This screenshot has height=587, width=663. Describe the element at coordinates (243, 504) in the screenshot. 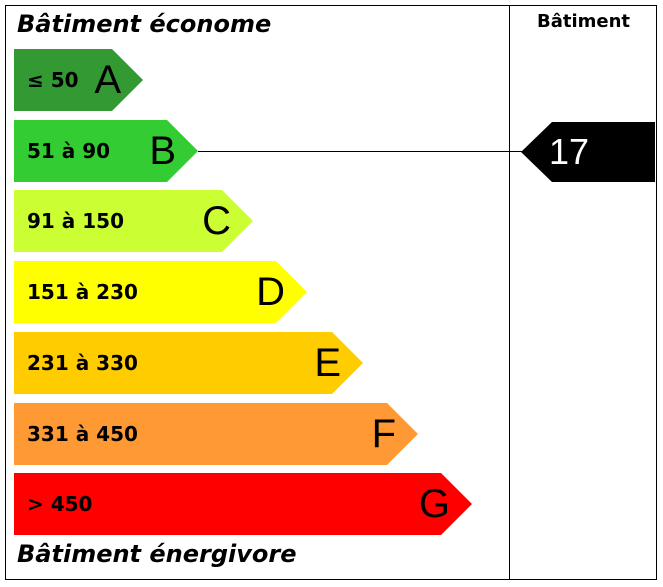

I see `band-g: > 450 G` at that location.